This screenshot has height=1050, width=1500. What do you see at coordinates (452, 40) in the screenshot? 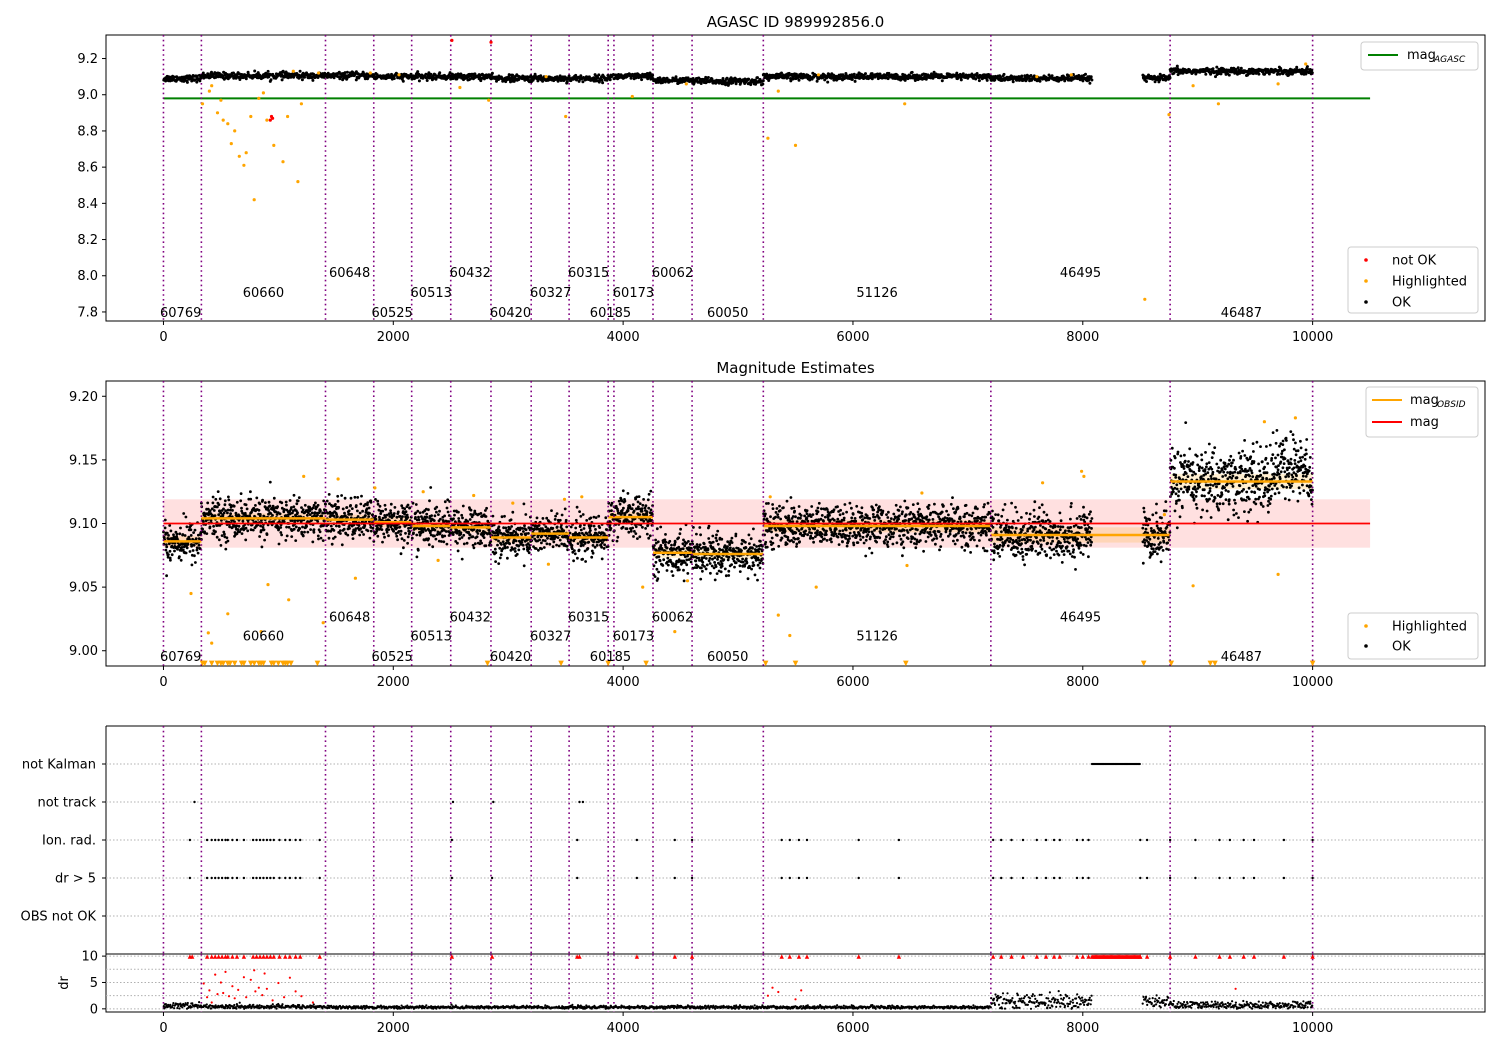
I see `not-ok-point` at bounding box center [452, 40].